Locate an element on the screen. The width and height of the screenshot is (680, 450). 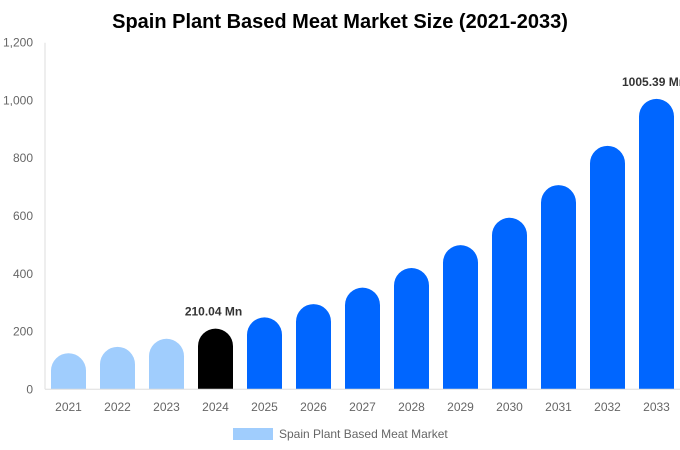
y-axis: 0 200 400 600 800 1,000 1,200 is located at coordinates (24, 216).